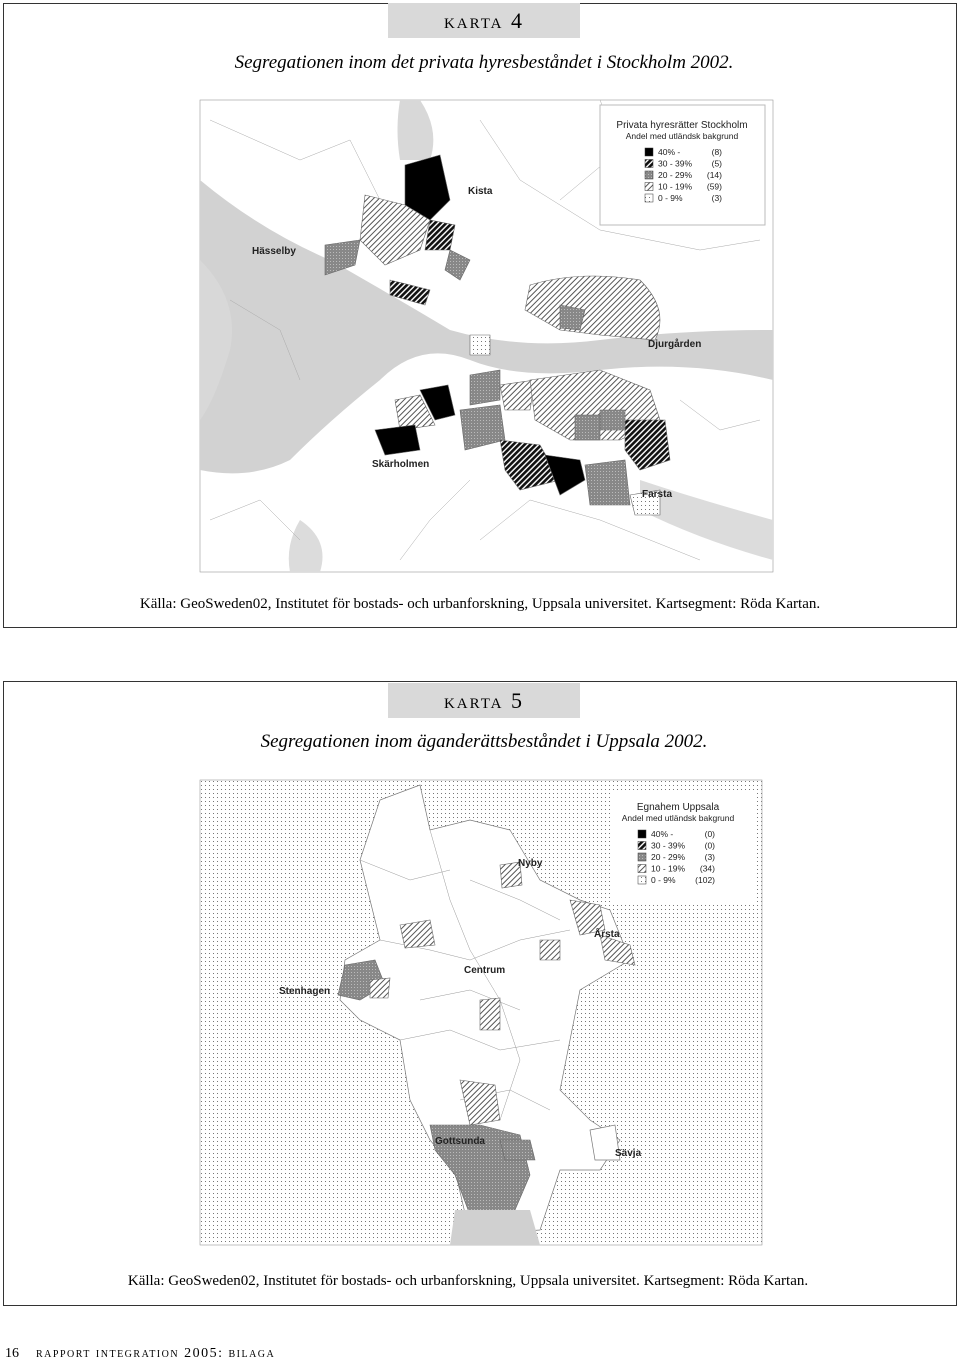  What do you see at coordinates (460, 1141) in the screenshot?
I see `map-label: Gottsunda` at bounding box center [460, 1141].